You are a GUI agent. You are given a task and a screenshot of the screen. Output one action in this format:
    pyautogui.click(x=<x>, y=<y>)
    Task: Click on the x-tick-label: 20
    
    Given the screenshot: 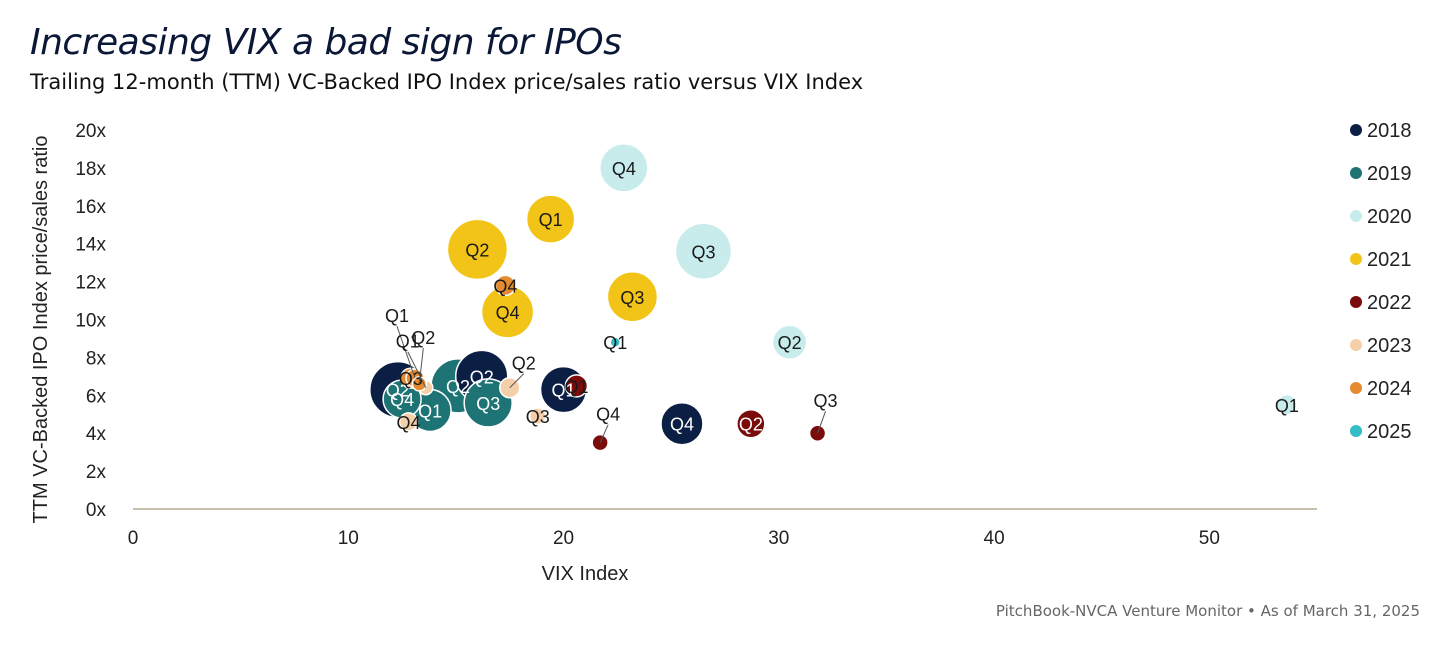 What is the action you would take?
    pyautogui.click(x=563, y=538)
    